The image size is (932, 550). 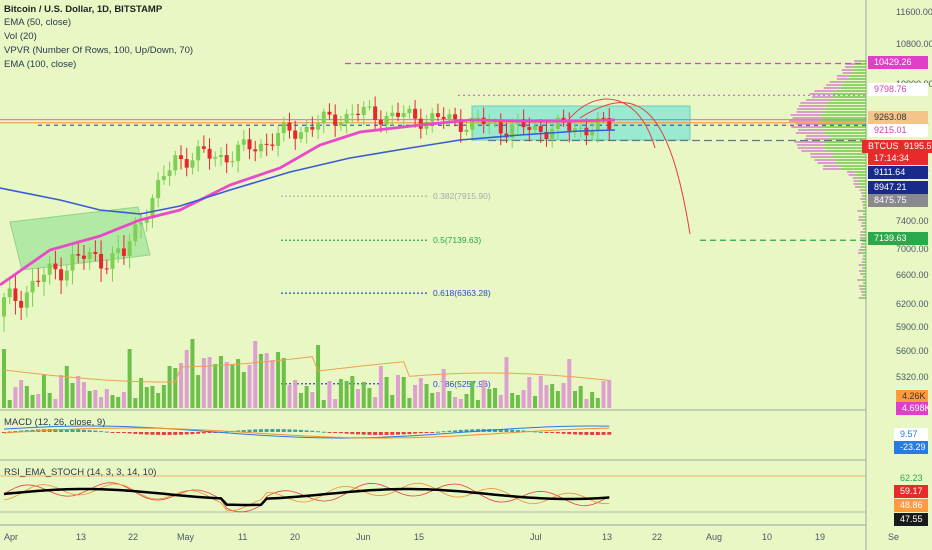 What do you see at coordinates (98, 51) in the screenshot?
I see `indicator-vpvr-label: VPVR (Number Of Rows, 100, Up/Down, 70)` at bounding box center [98, 51].